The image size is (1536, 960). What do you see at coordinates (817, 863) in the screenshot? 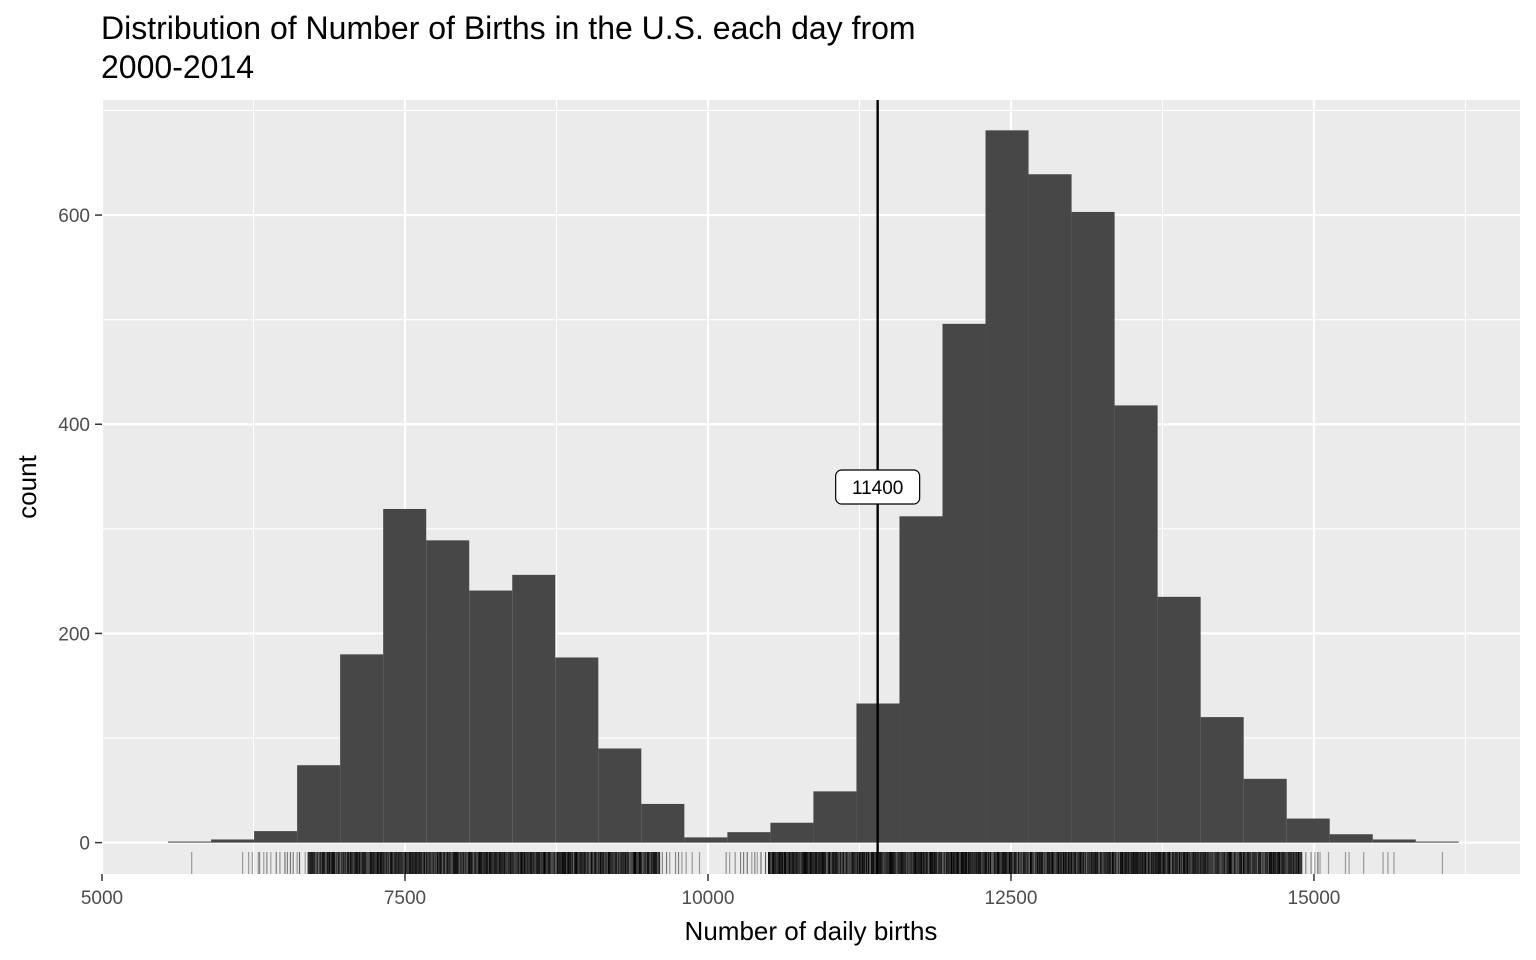
I see `rug-marks` at bounding box center [817, 863].